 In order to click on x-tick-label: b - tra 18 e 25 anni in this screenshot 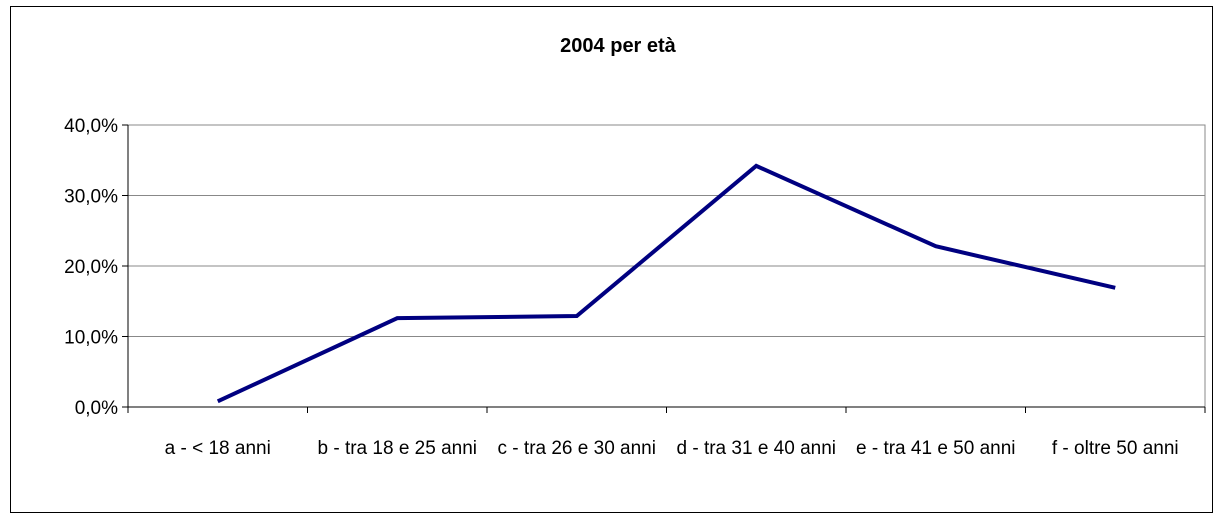, I will do `click(398, 448)`.